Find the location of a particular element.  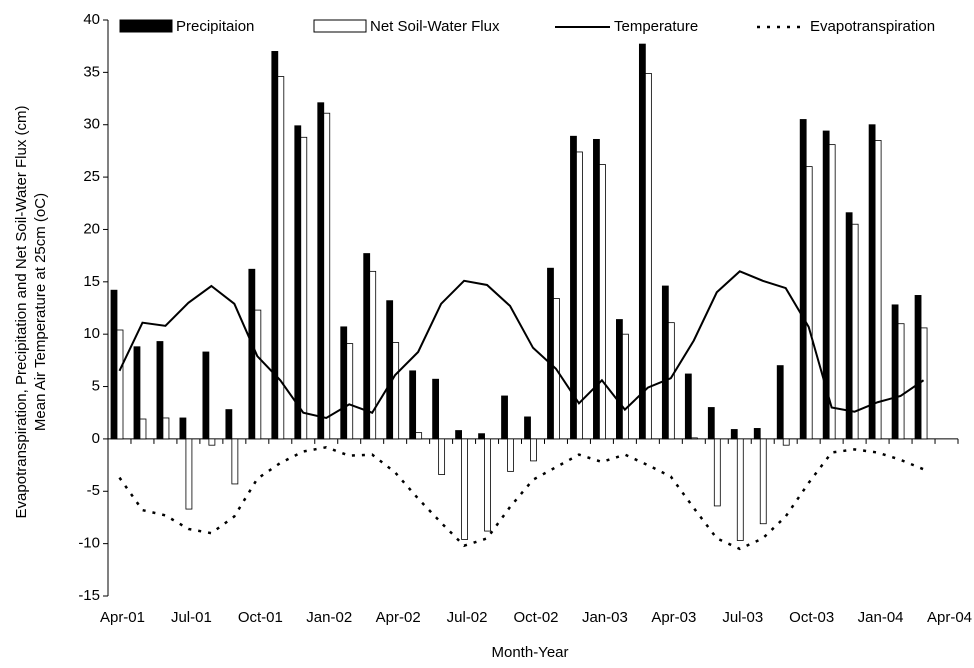

y-tick-label: 5 is located at coordinates (96, 386).